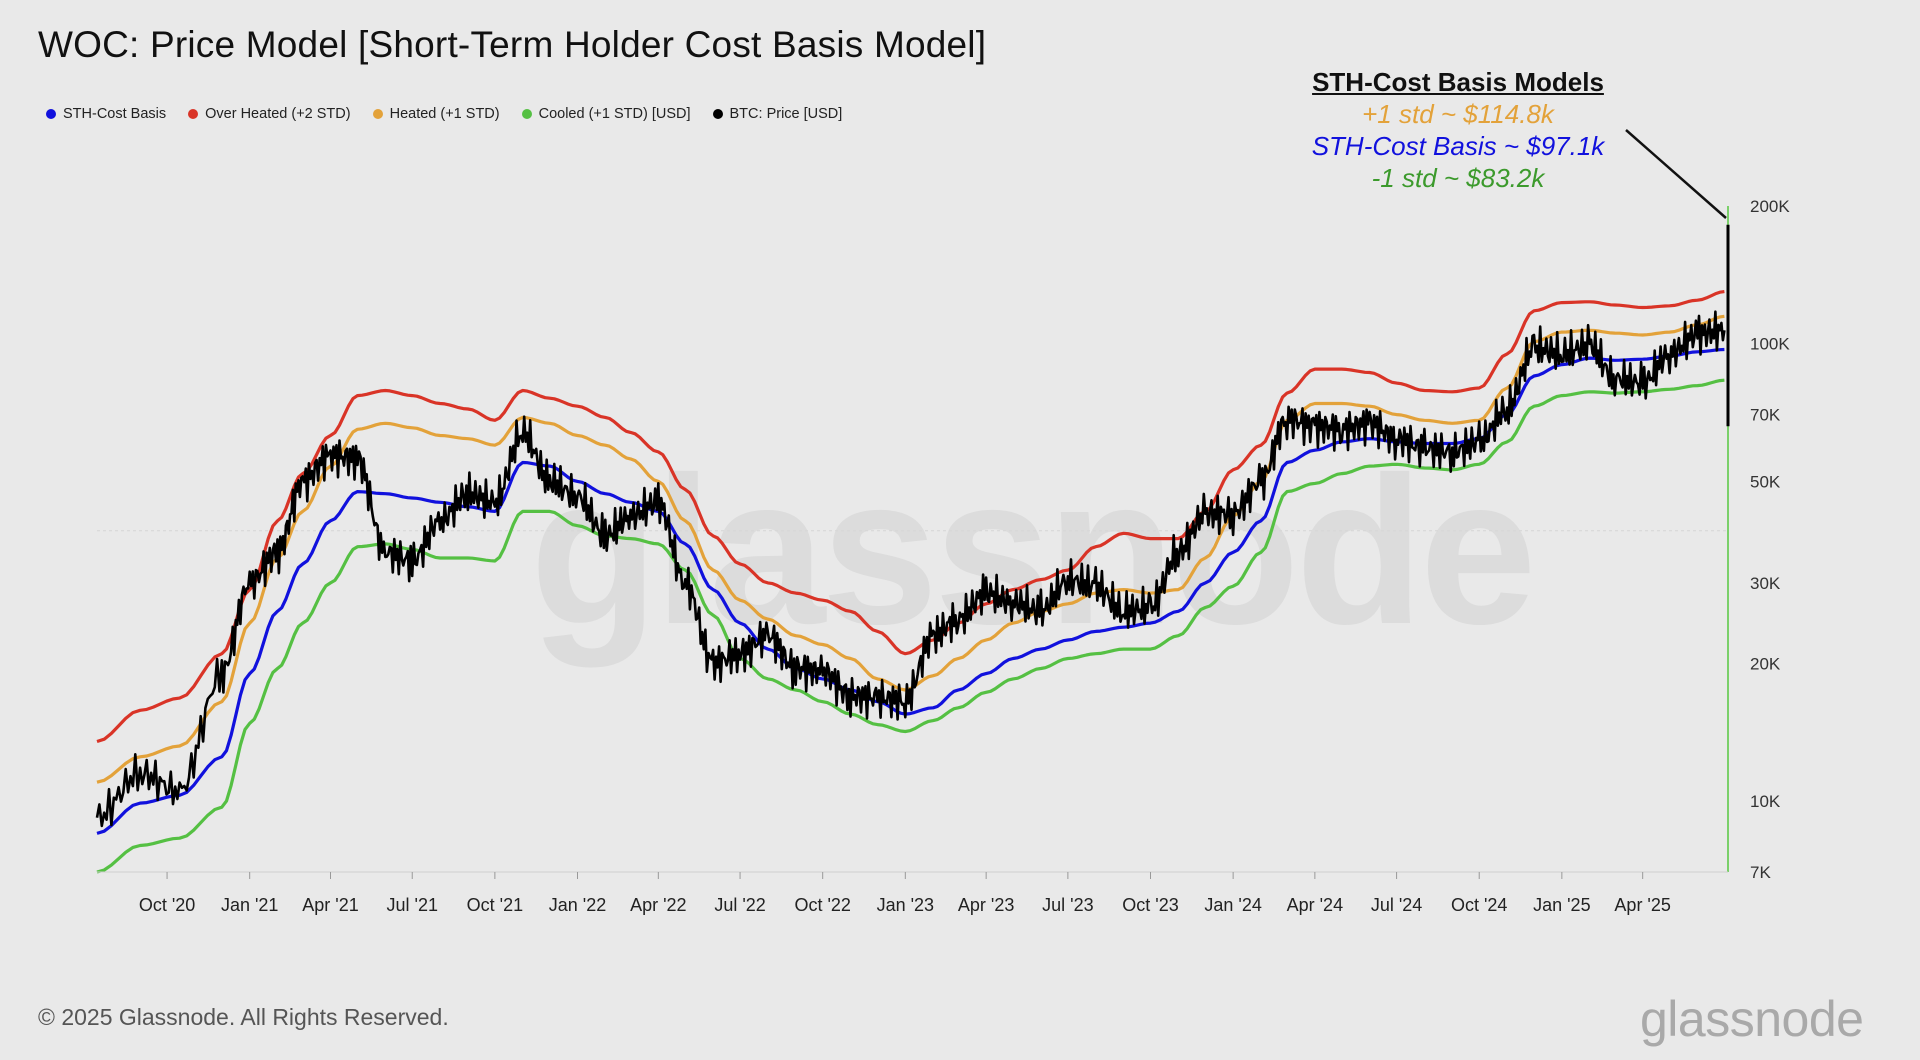 The image size is (1920, 1060). What do you see at coordinates (1458, 82) in the screenshot?
I see `annotation-title: STH-Cost Basis Models` at bounding box center [1458, 82].